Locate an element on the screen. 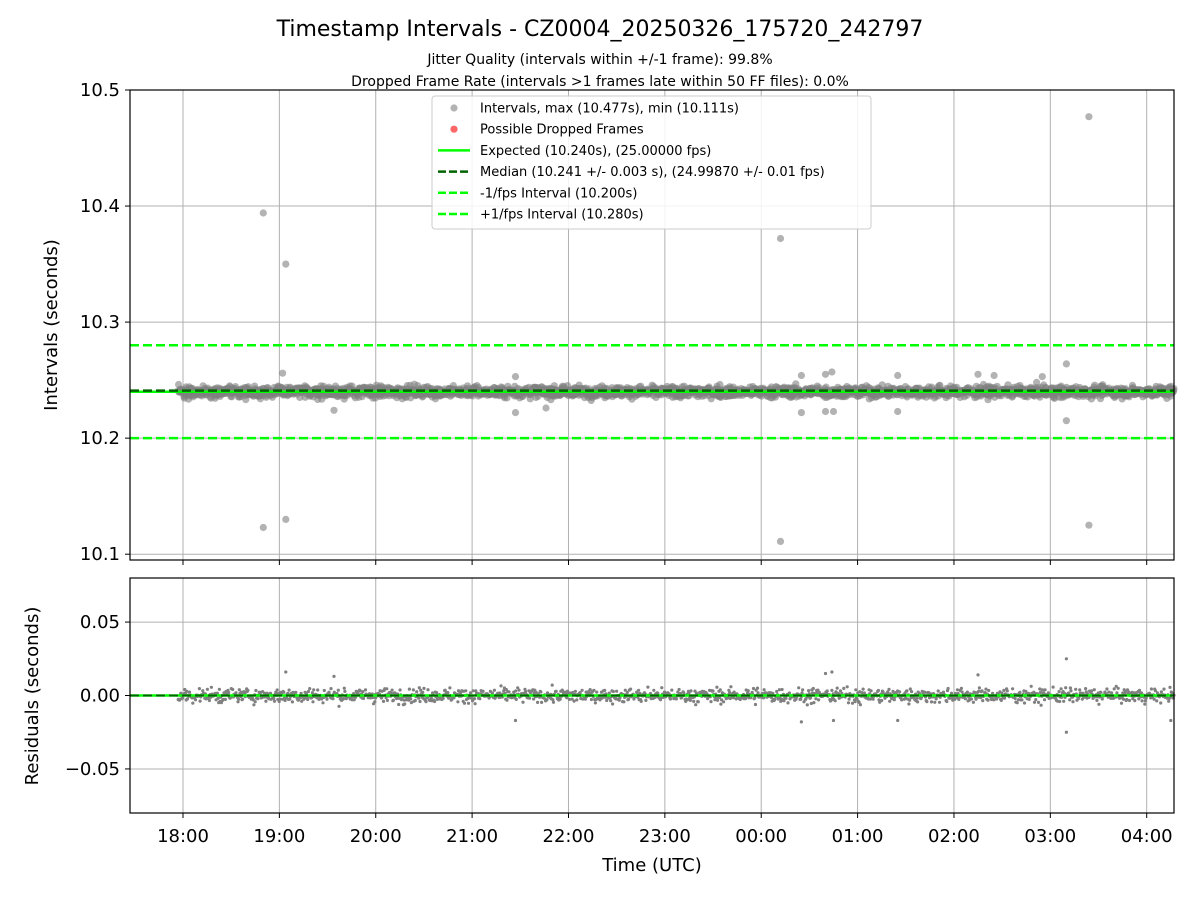 This screenshot has height=900, width=1200. legend-label: +1/fps Interval (10.280s) is located at coordinates (562, 215).